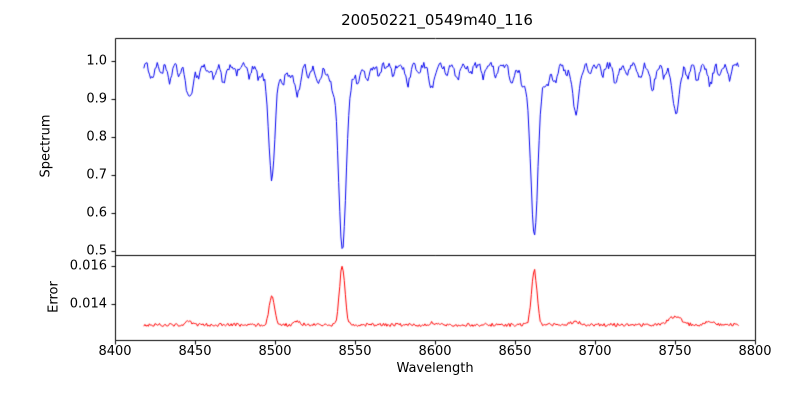 The width and height of the screenshot is (800, 400). Describe the element at coordinates (195, 351) in the screenshot. I see `x-axis-tick-label: 8450` at that location.